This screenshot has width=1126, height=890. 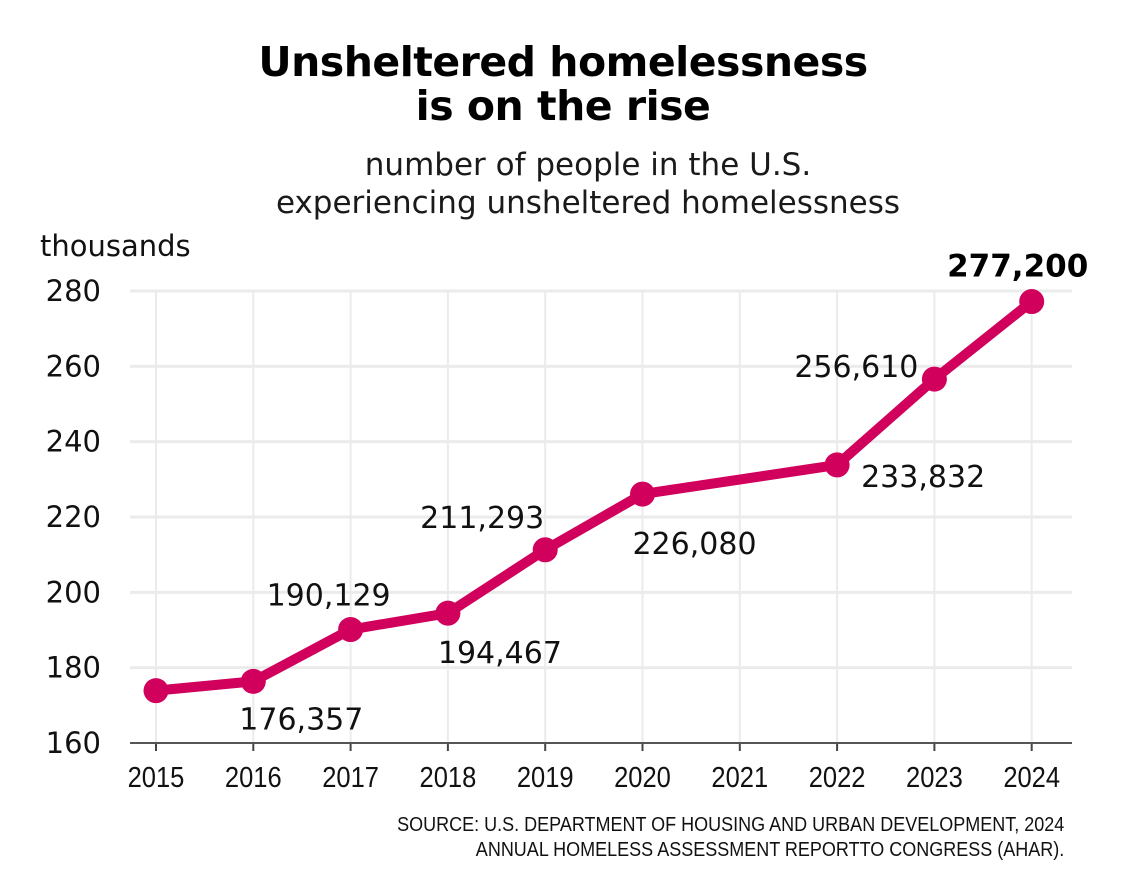 I want to click on y-tick-label: 200, so click(x=73, y=592).